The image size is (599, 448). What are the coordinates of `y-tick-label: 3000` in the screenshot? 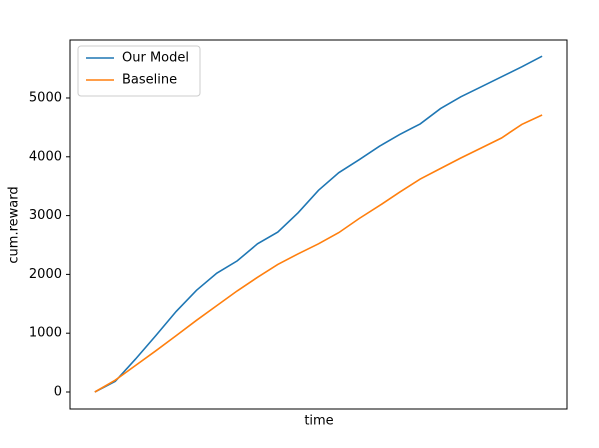 It's located at (45, 215).